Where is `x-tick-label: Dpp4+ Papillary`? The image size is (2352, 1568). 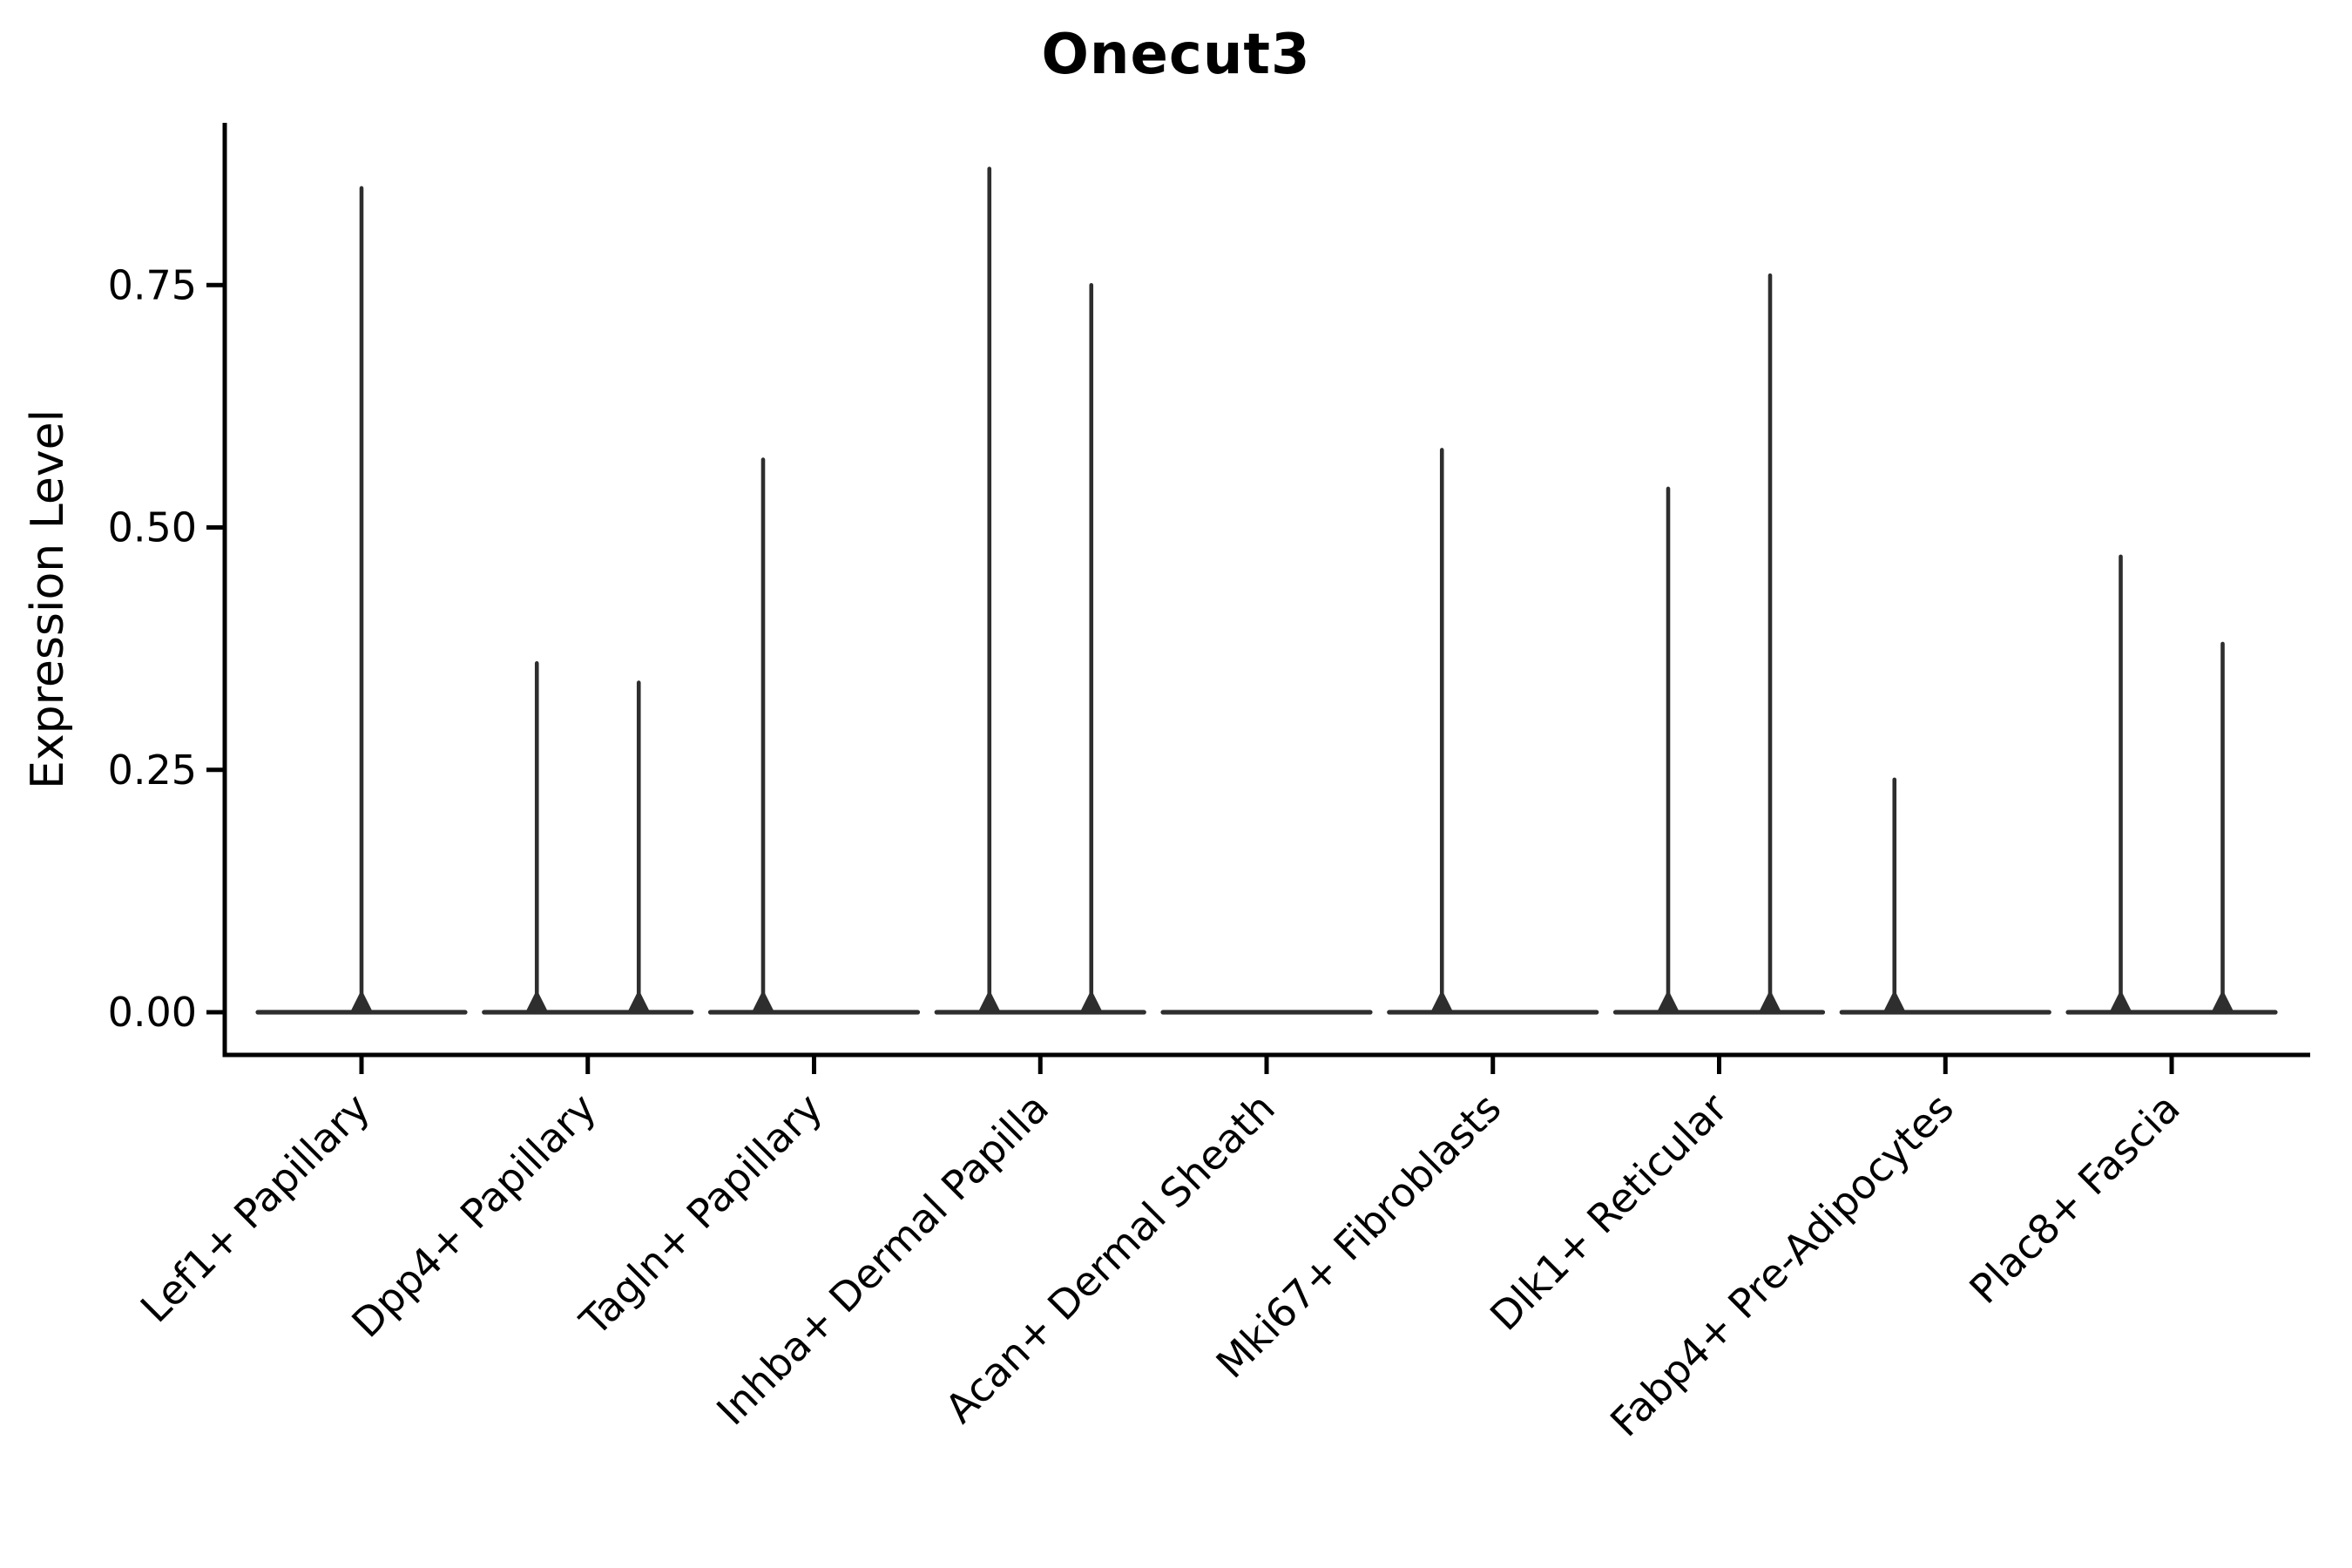 x-tick-label: Dpp4+ Papillary is located at coordinates (474, 1216).